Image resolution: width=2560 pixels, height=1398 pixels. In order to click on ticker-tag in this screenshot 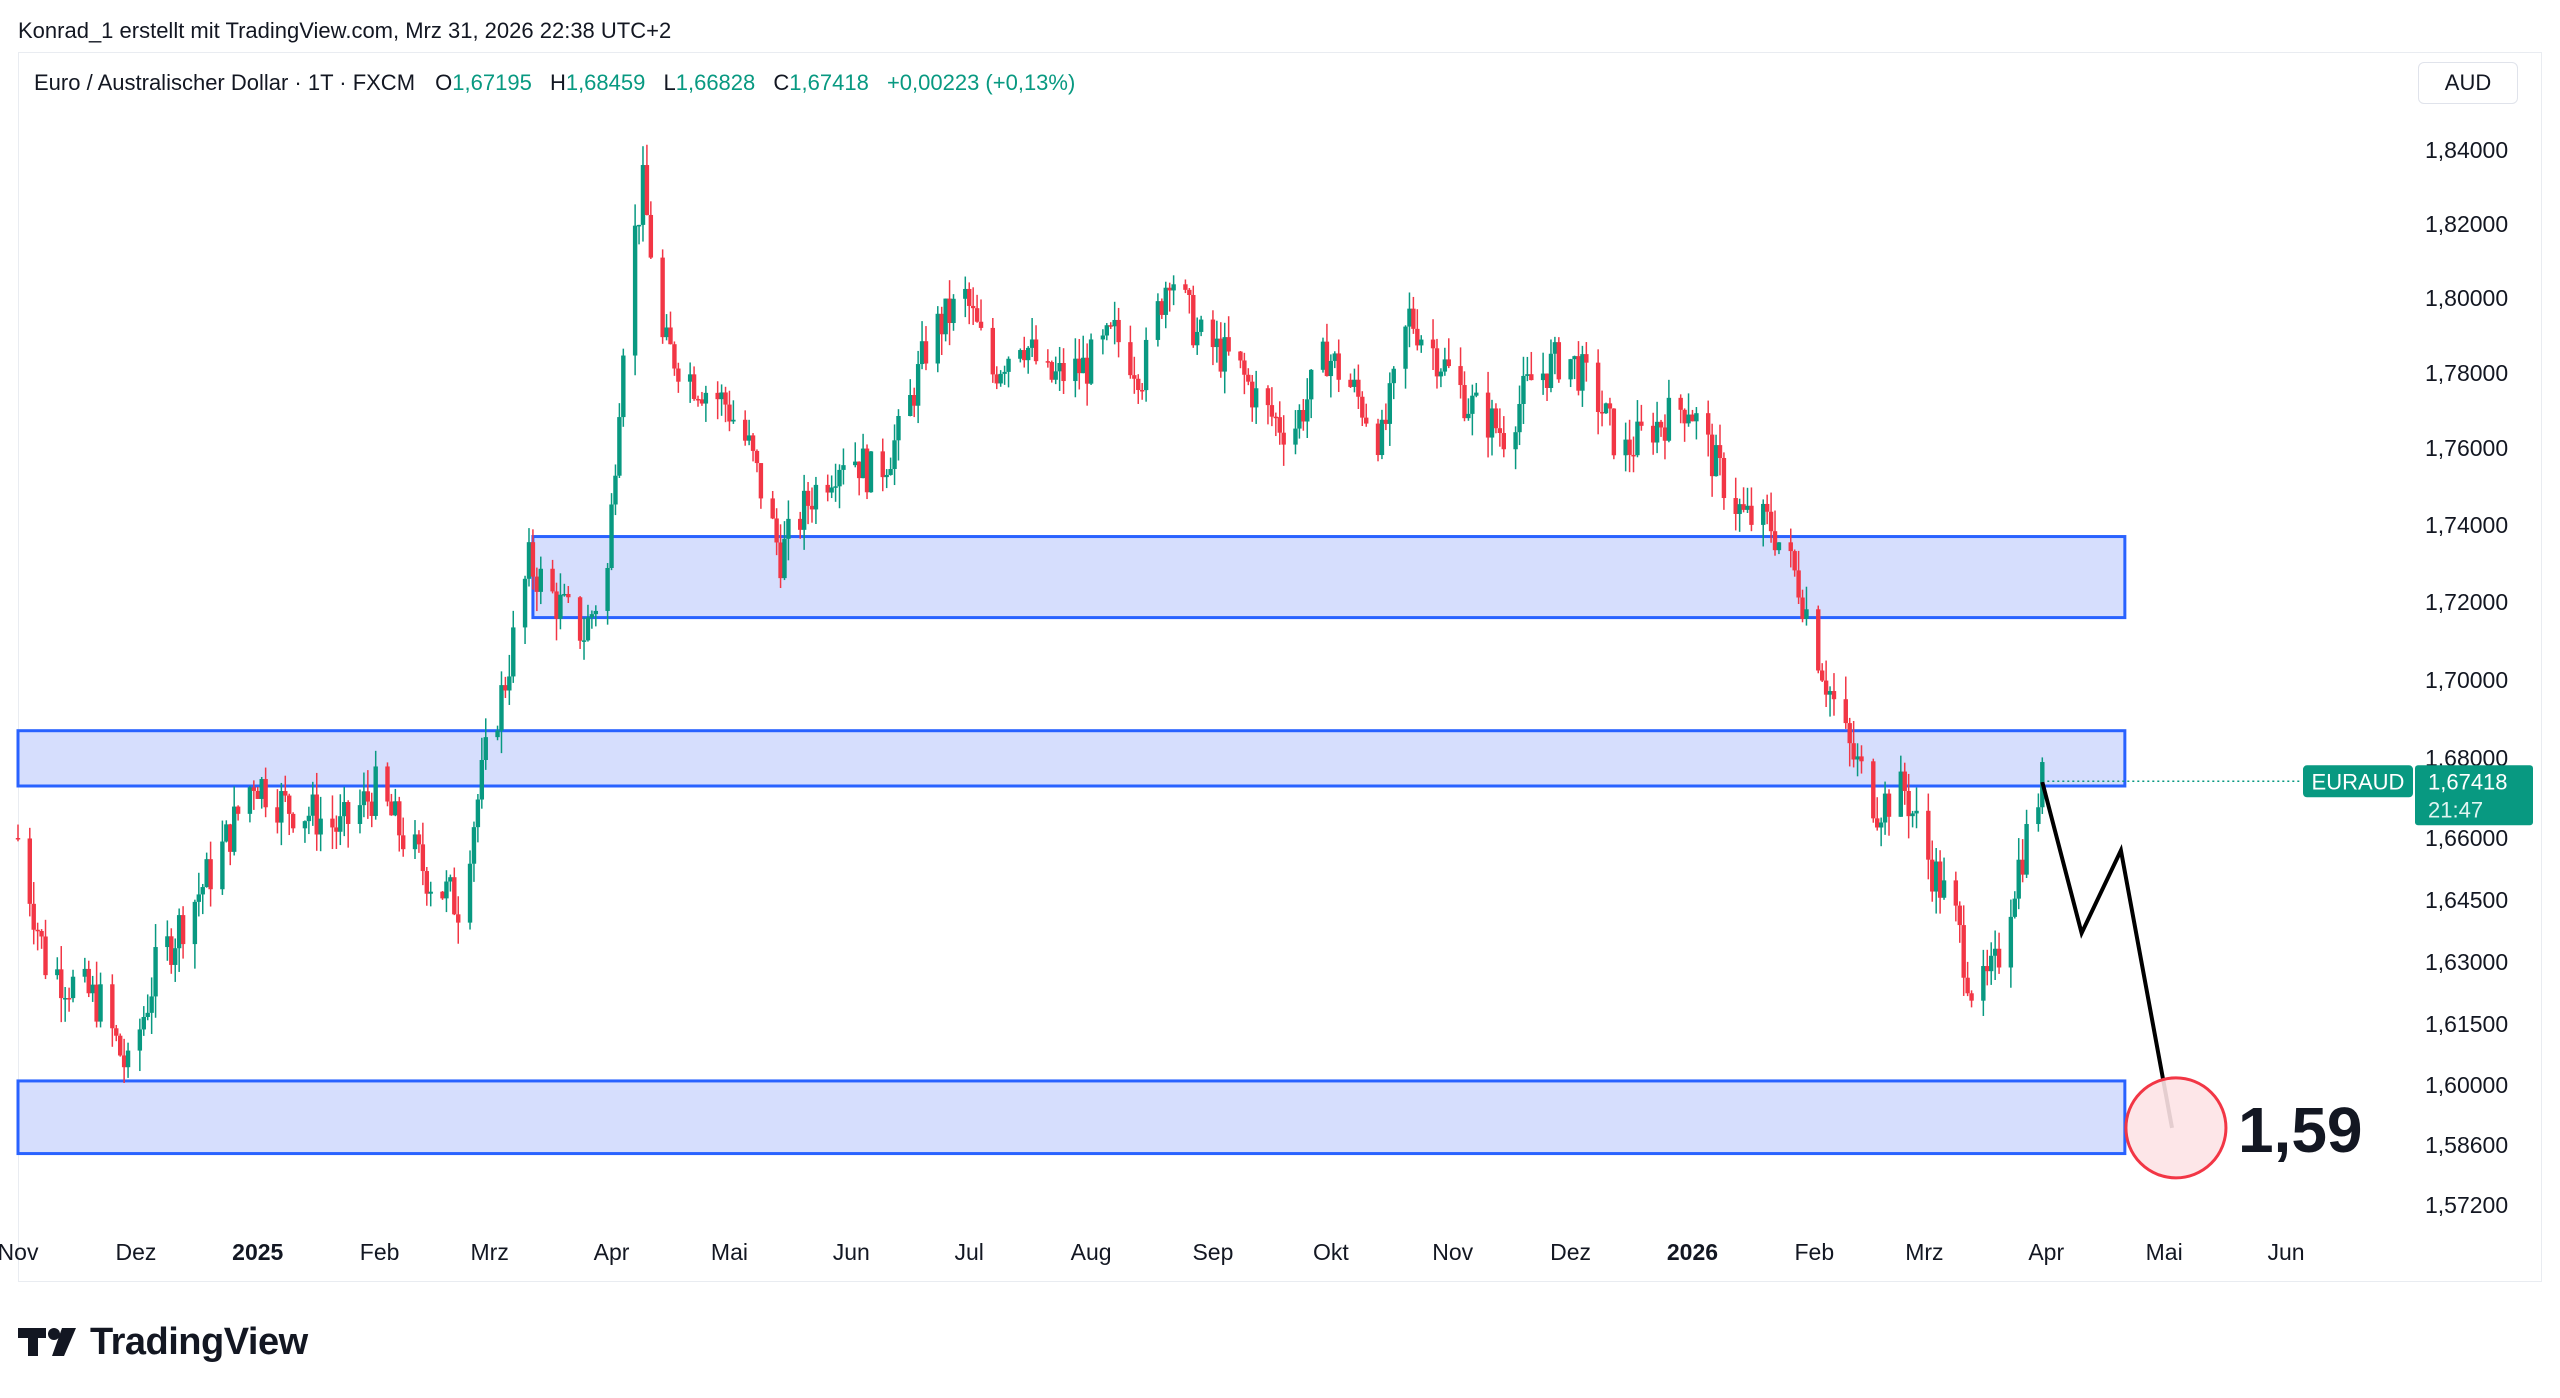, I will do `click(2358, 781)`.